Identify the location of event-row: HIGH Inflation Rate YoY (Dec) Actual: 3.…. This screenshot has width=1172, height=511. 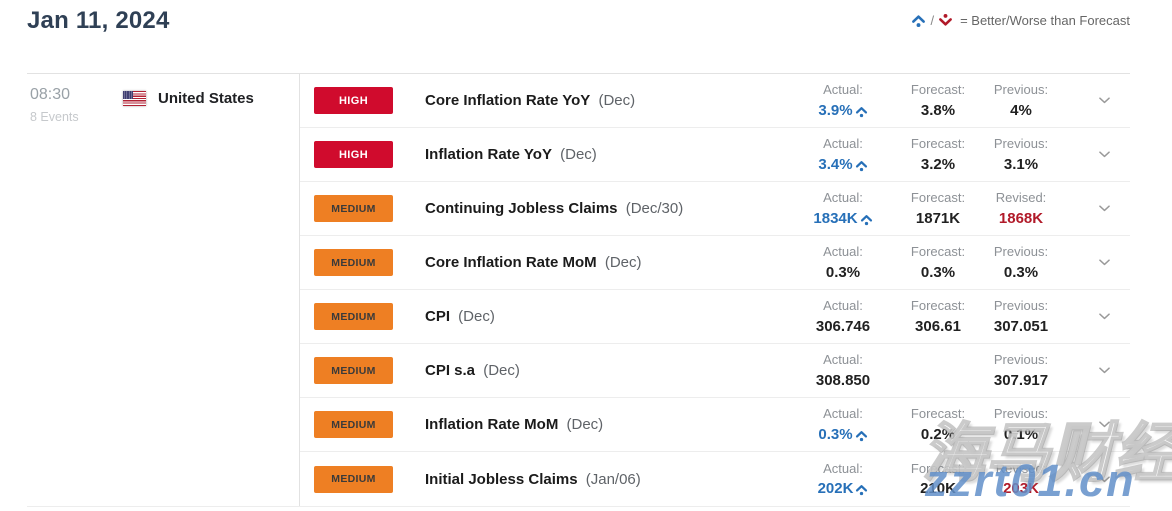
(715, 155).